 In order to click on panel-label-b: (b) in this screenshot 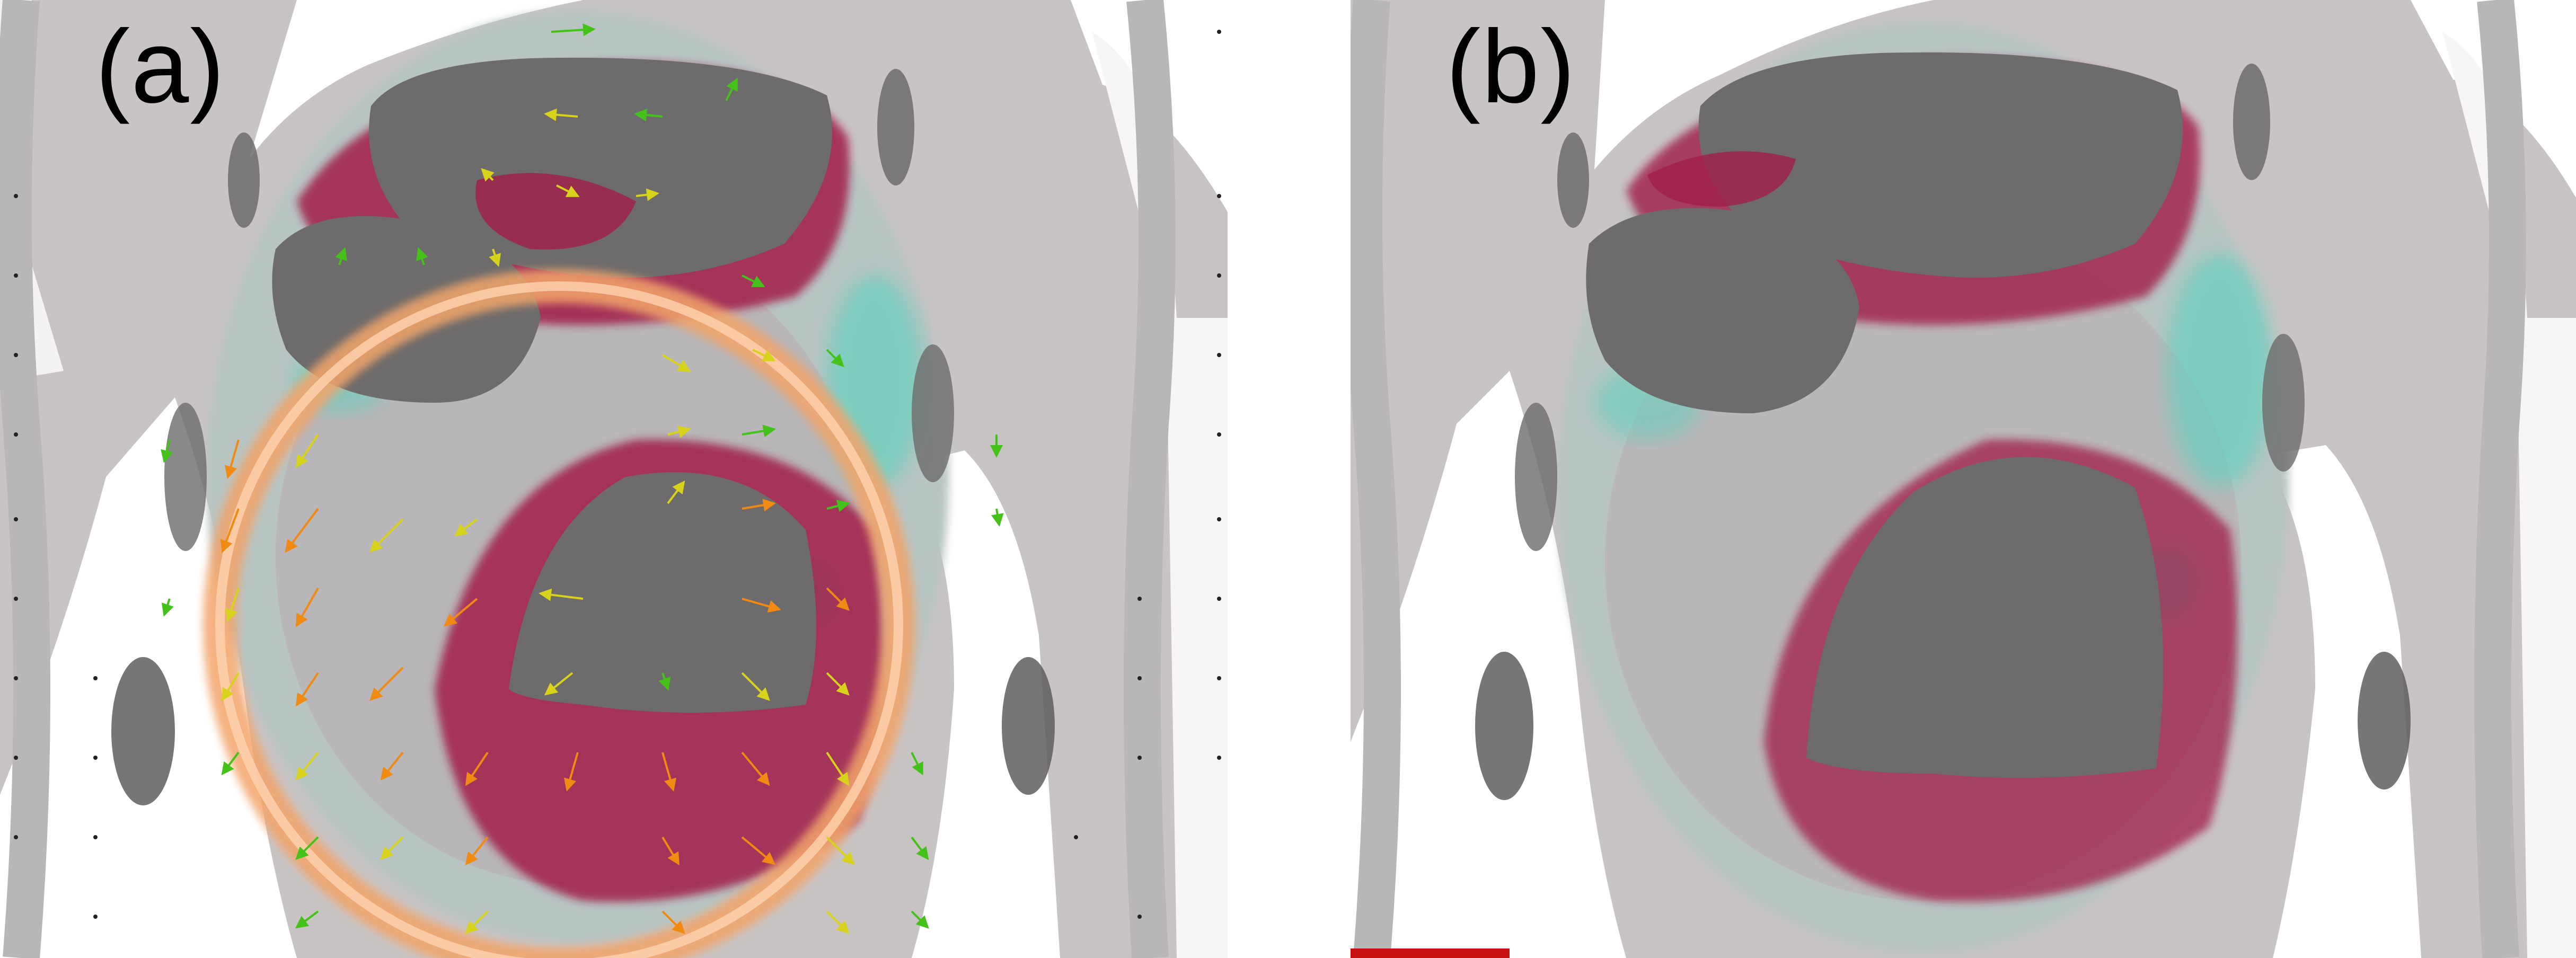, I will do `click(1511, 66)`.